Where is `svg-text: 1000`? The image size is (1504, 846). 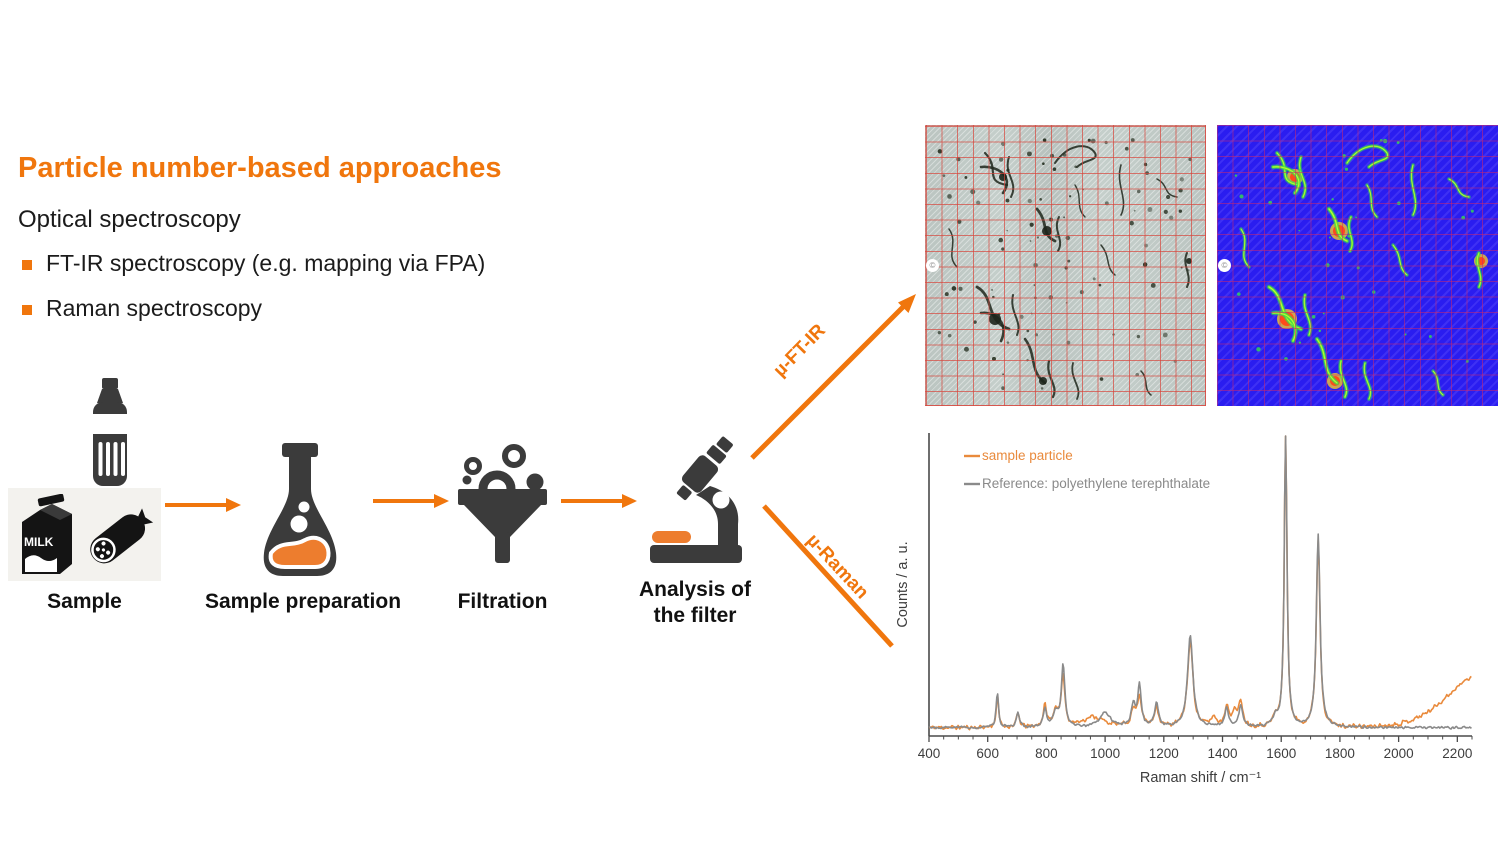
svg-text: 1000 is located at coordinates (1105, 753).